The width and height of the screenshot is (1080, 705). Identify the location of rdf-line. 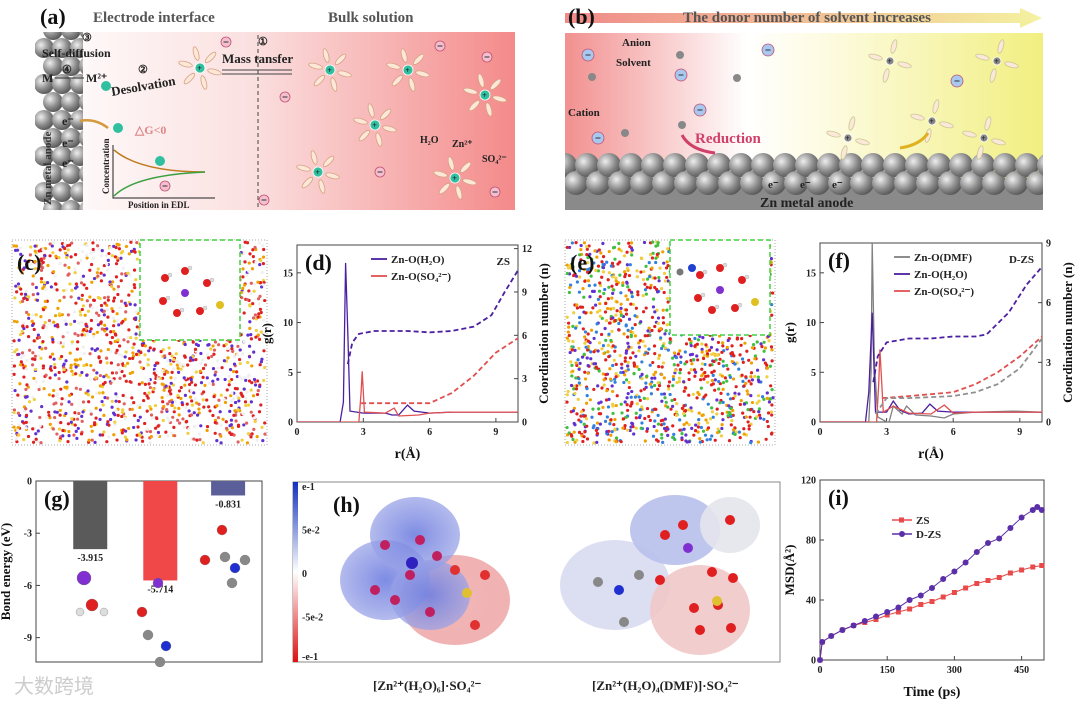
(931, 385).